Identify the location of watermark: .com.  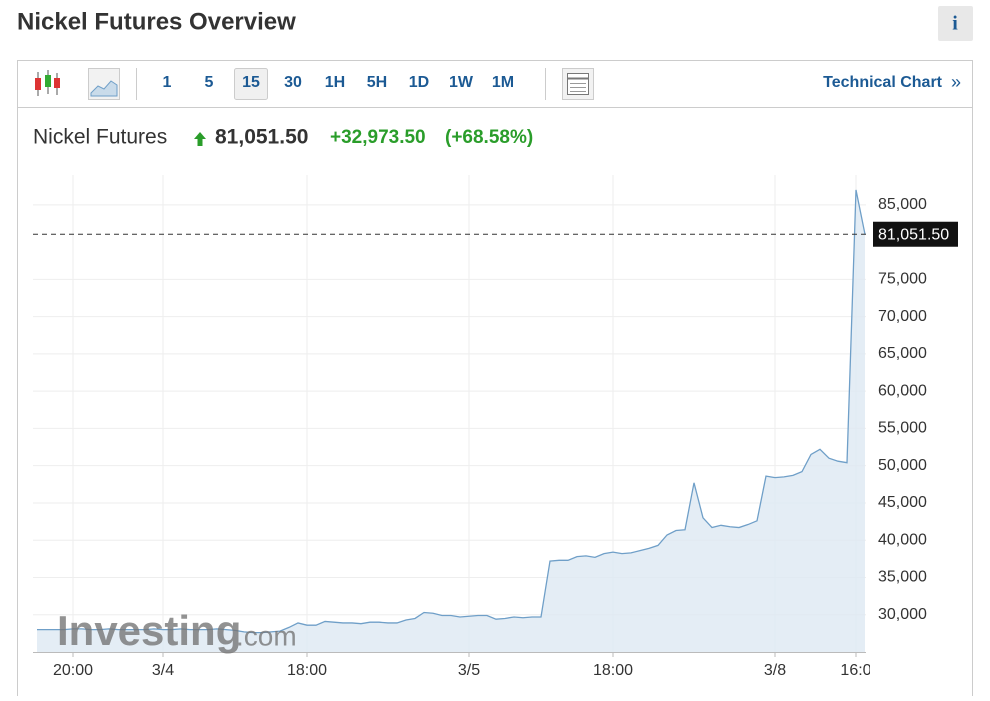
(266, 635).